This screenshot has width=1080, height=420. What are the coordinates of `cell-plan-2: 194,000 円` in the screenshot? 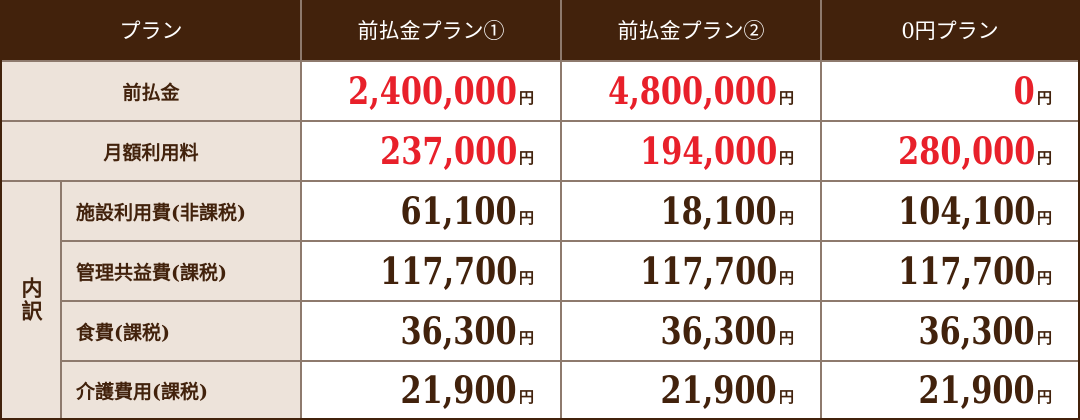 It's located at (692, 151).